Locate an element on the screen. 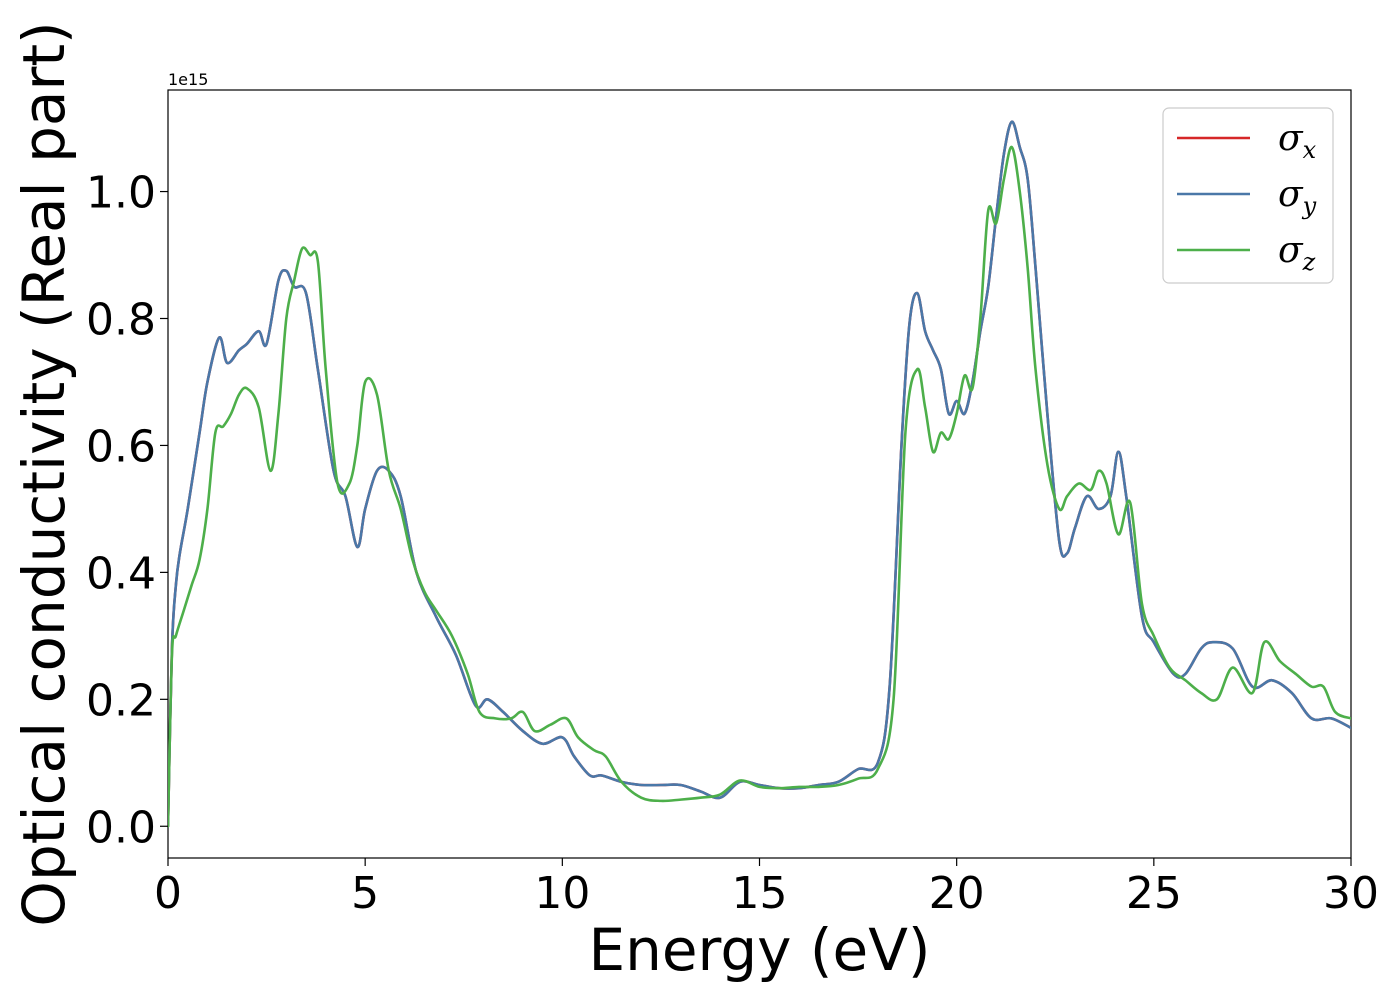  legend-label-sigma-z: σz is located at coordinates (1297, 253).